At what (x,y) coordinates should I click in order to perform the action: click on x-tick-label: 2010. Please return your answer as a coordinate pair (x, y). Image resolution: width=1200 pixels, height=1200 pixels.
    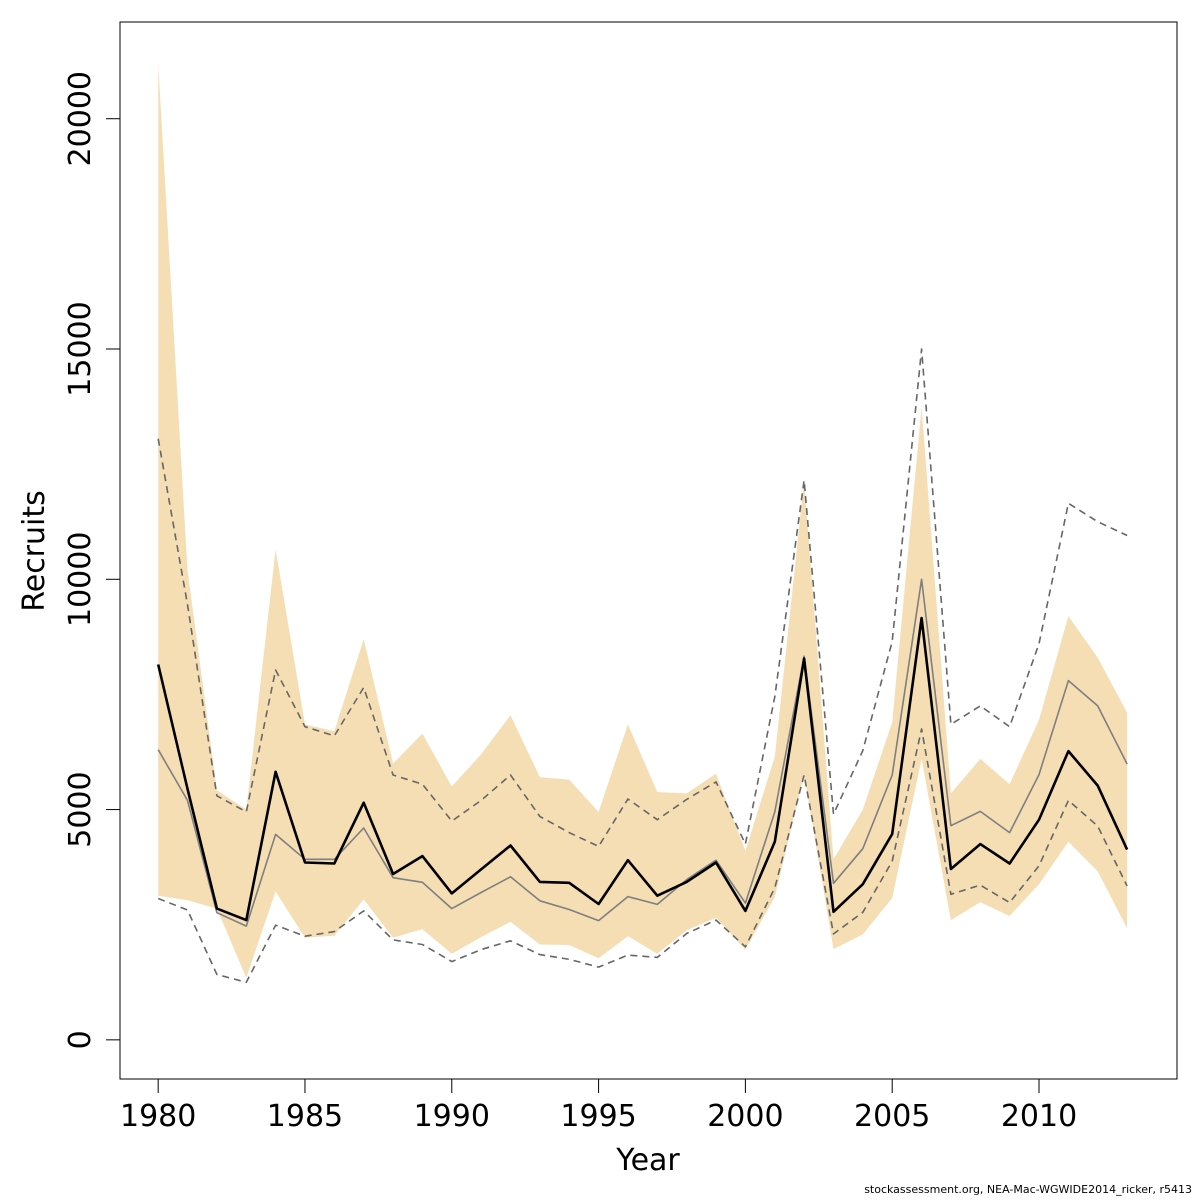
    Looking at the image, I should click on (1039, 1116).